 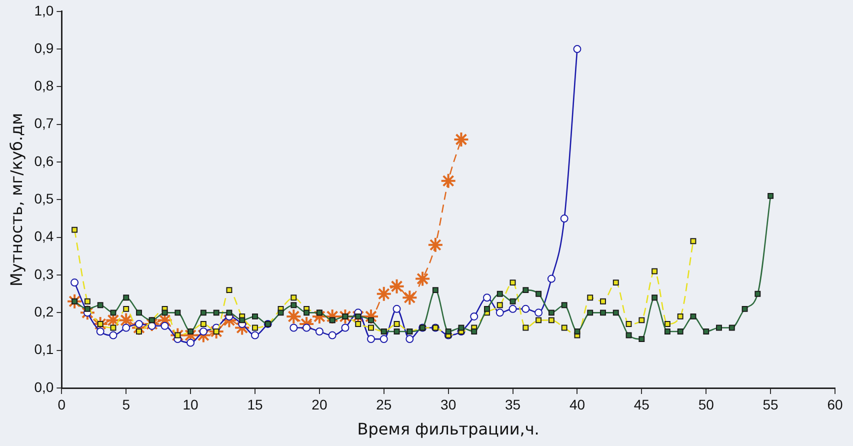 What do you see at coordinates (770, 404) in the screenshot?
I see `x-tick-label: 55` at bounding box center [770, 404].